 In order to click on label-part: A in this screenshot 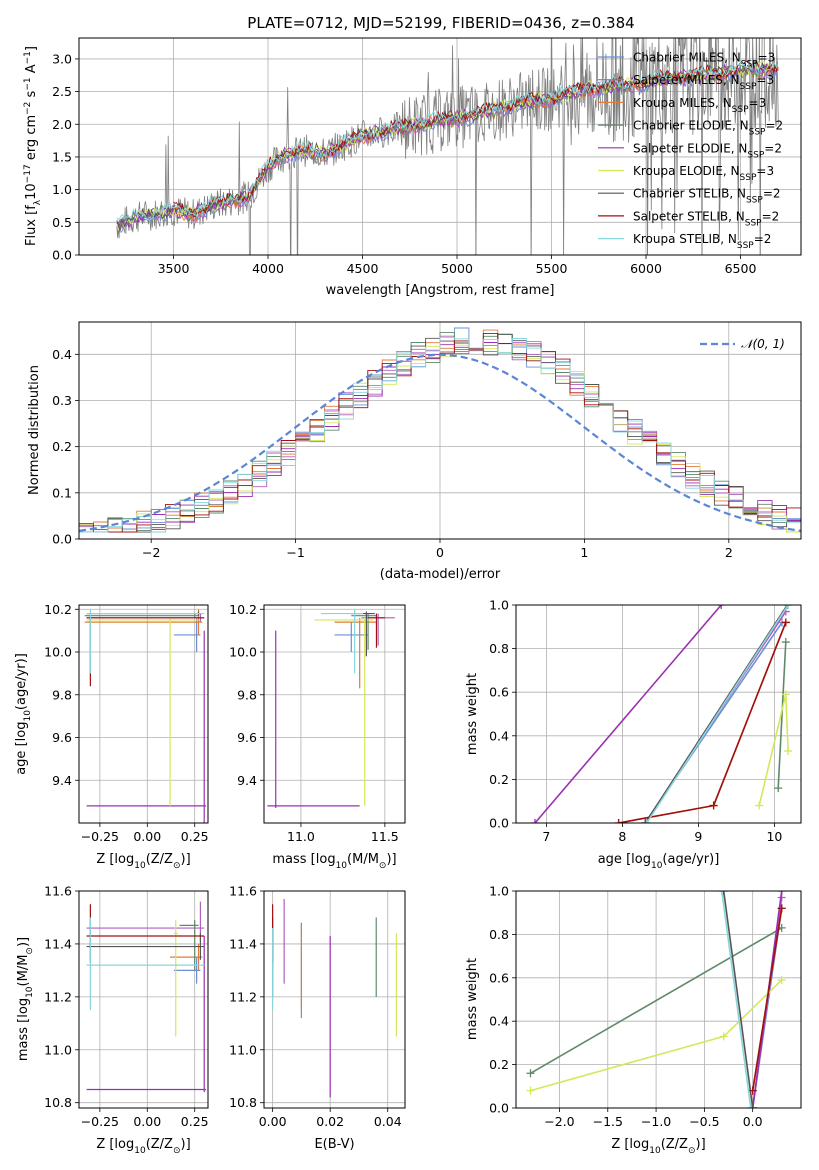, I will do `click(31, 70)`.